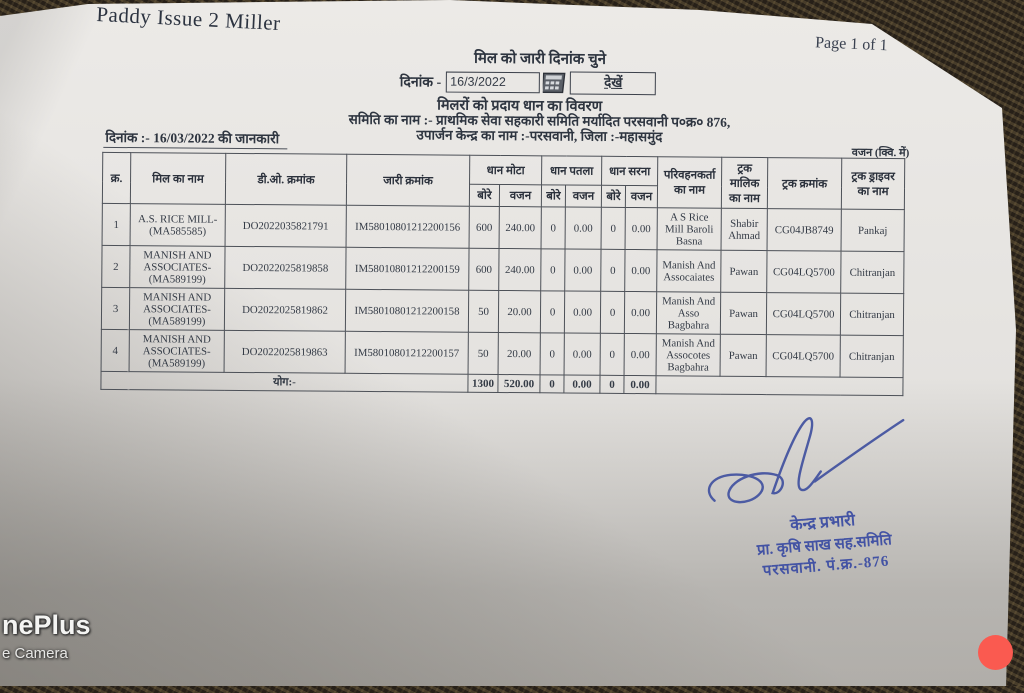  I want to click on cell-truck-driver: Pankaj, so click(873, 230).